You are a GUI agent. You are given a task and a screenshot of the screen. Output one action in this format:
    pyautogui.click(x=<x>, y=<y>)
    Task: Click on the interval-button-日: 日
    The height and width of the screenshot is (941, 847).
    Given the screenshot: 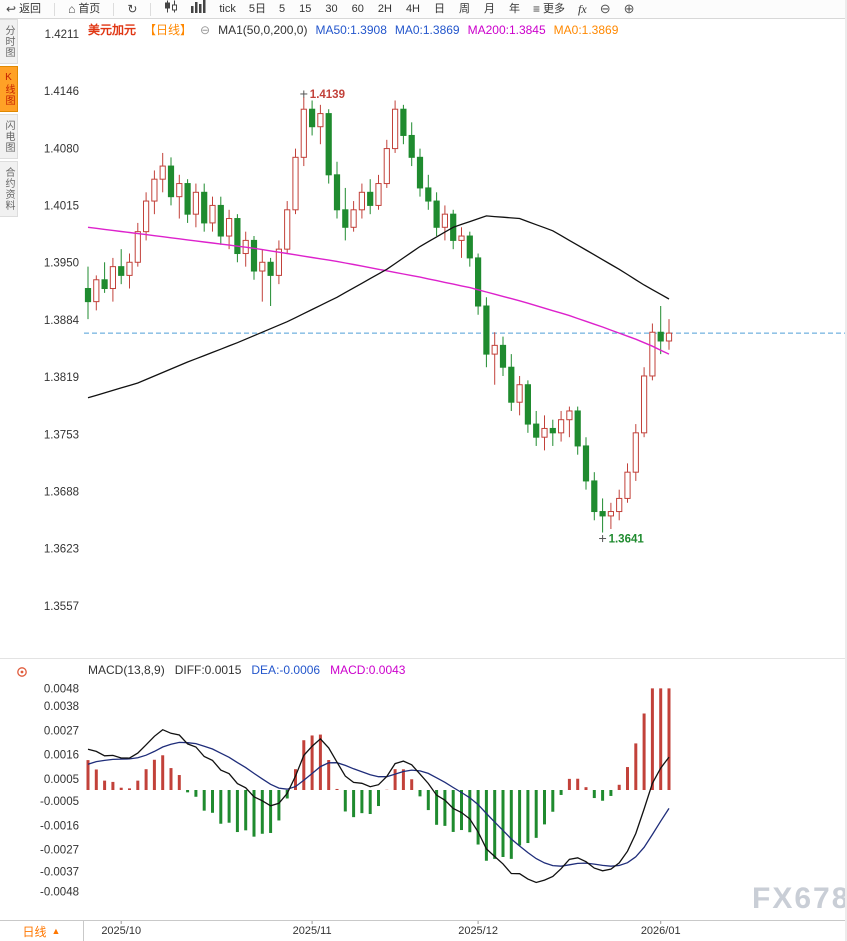 What is the action you would take?
    pyautogui.click(x=439, y=9)
    